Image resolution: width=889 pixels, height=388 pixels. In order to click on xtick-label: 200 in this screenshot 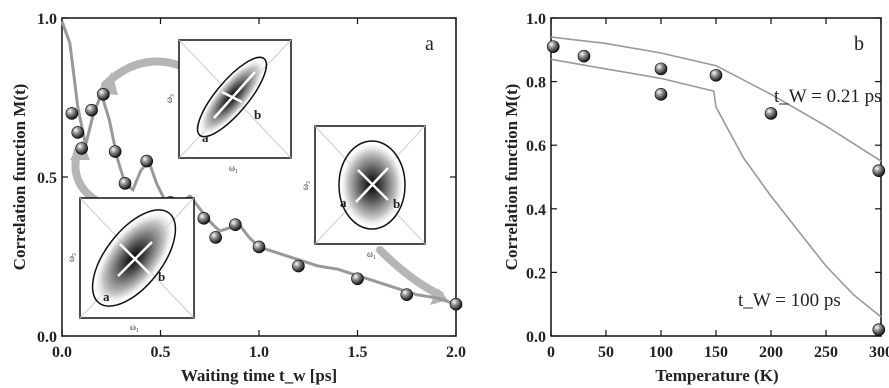, I will do `click(771, 352)`.